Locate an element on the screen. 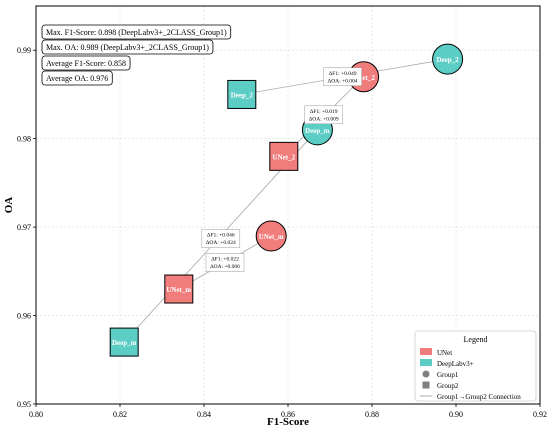 The height and width of the screenshot is (431, 550). summary-annotation: Average F1-Score: 0.858 is located at coordinates (86, 63).